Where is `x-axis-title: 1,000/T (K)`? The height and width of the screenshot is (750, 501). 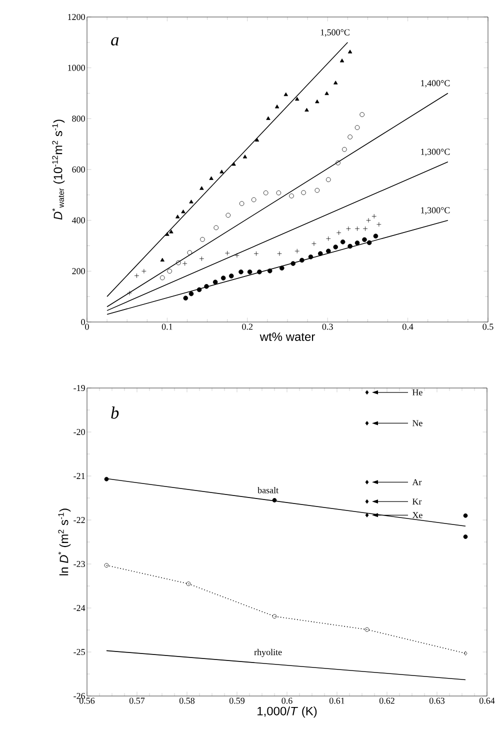
x-axis-title: 1,000/T (K) is located at coordinates (287, 712).